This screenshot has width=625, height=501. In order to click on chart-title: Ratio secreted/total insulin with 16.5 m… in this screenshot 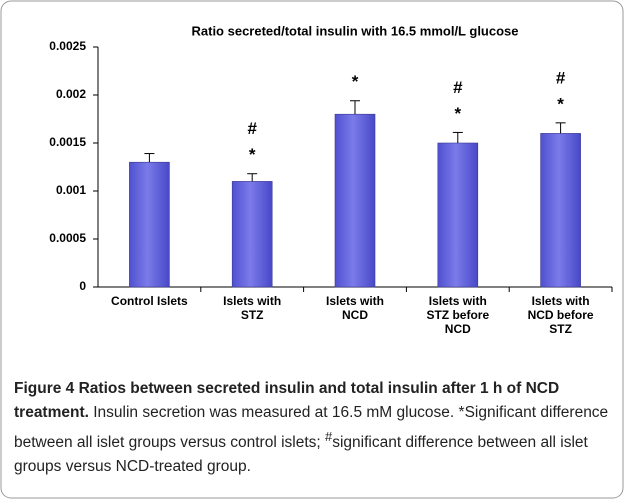, I will do `click(355, 30)`.